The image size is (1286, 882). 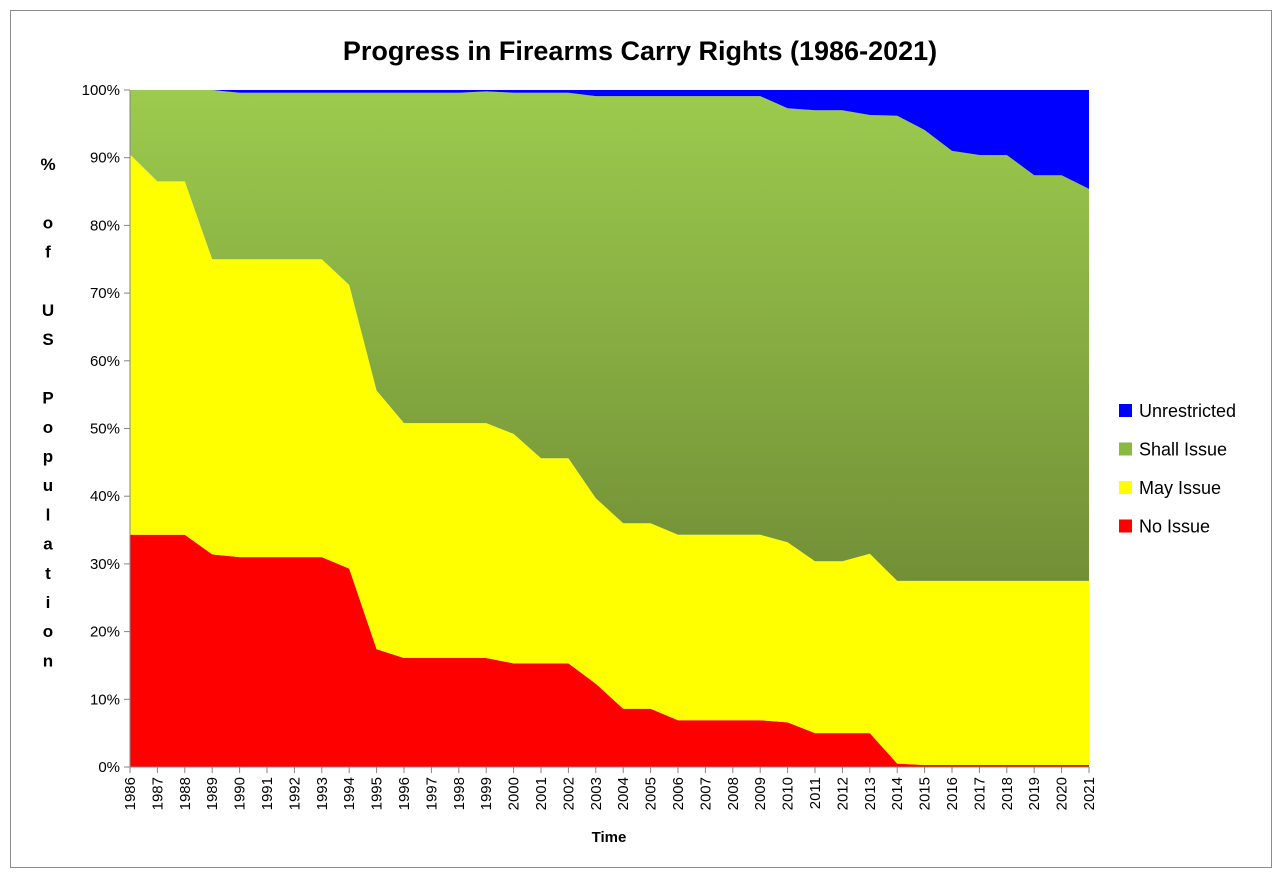 What do you see at coordinates (47, 164) in the screenshot?
I see `y-label-char: %` at bounding box center [47, 164].